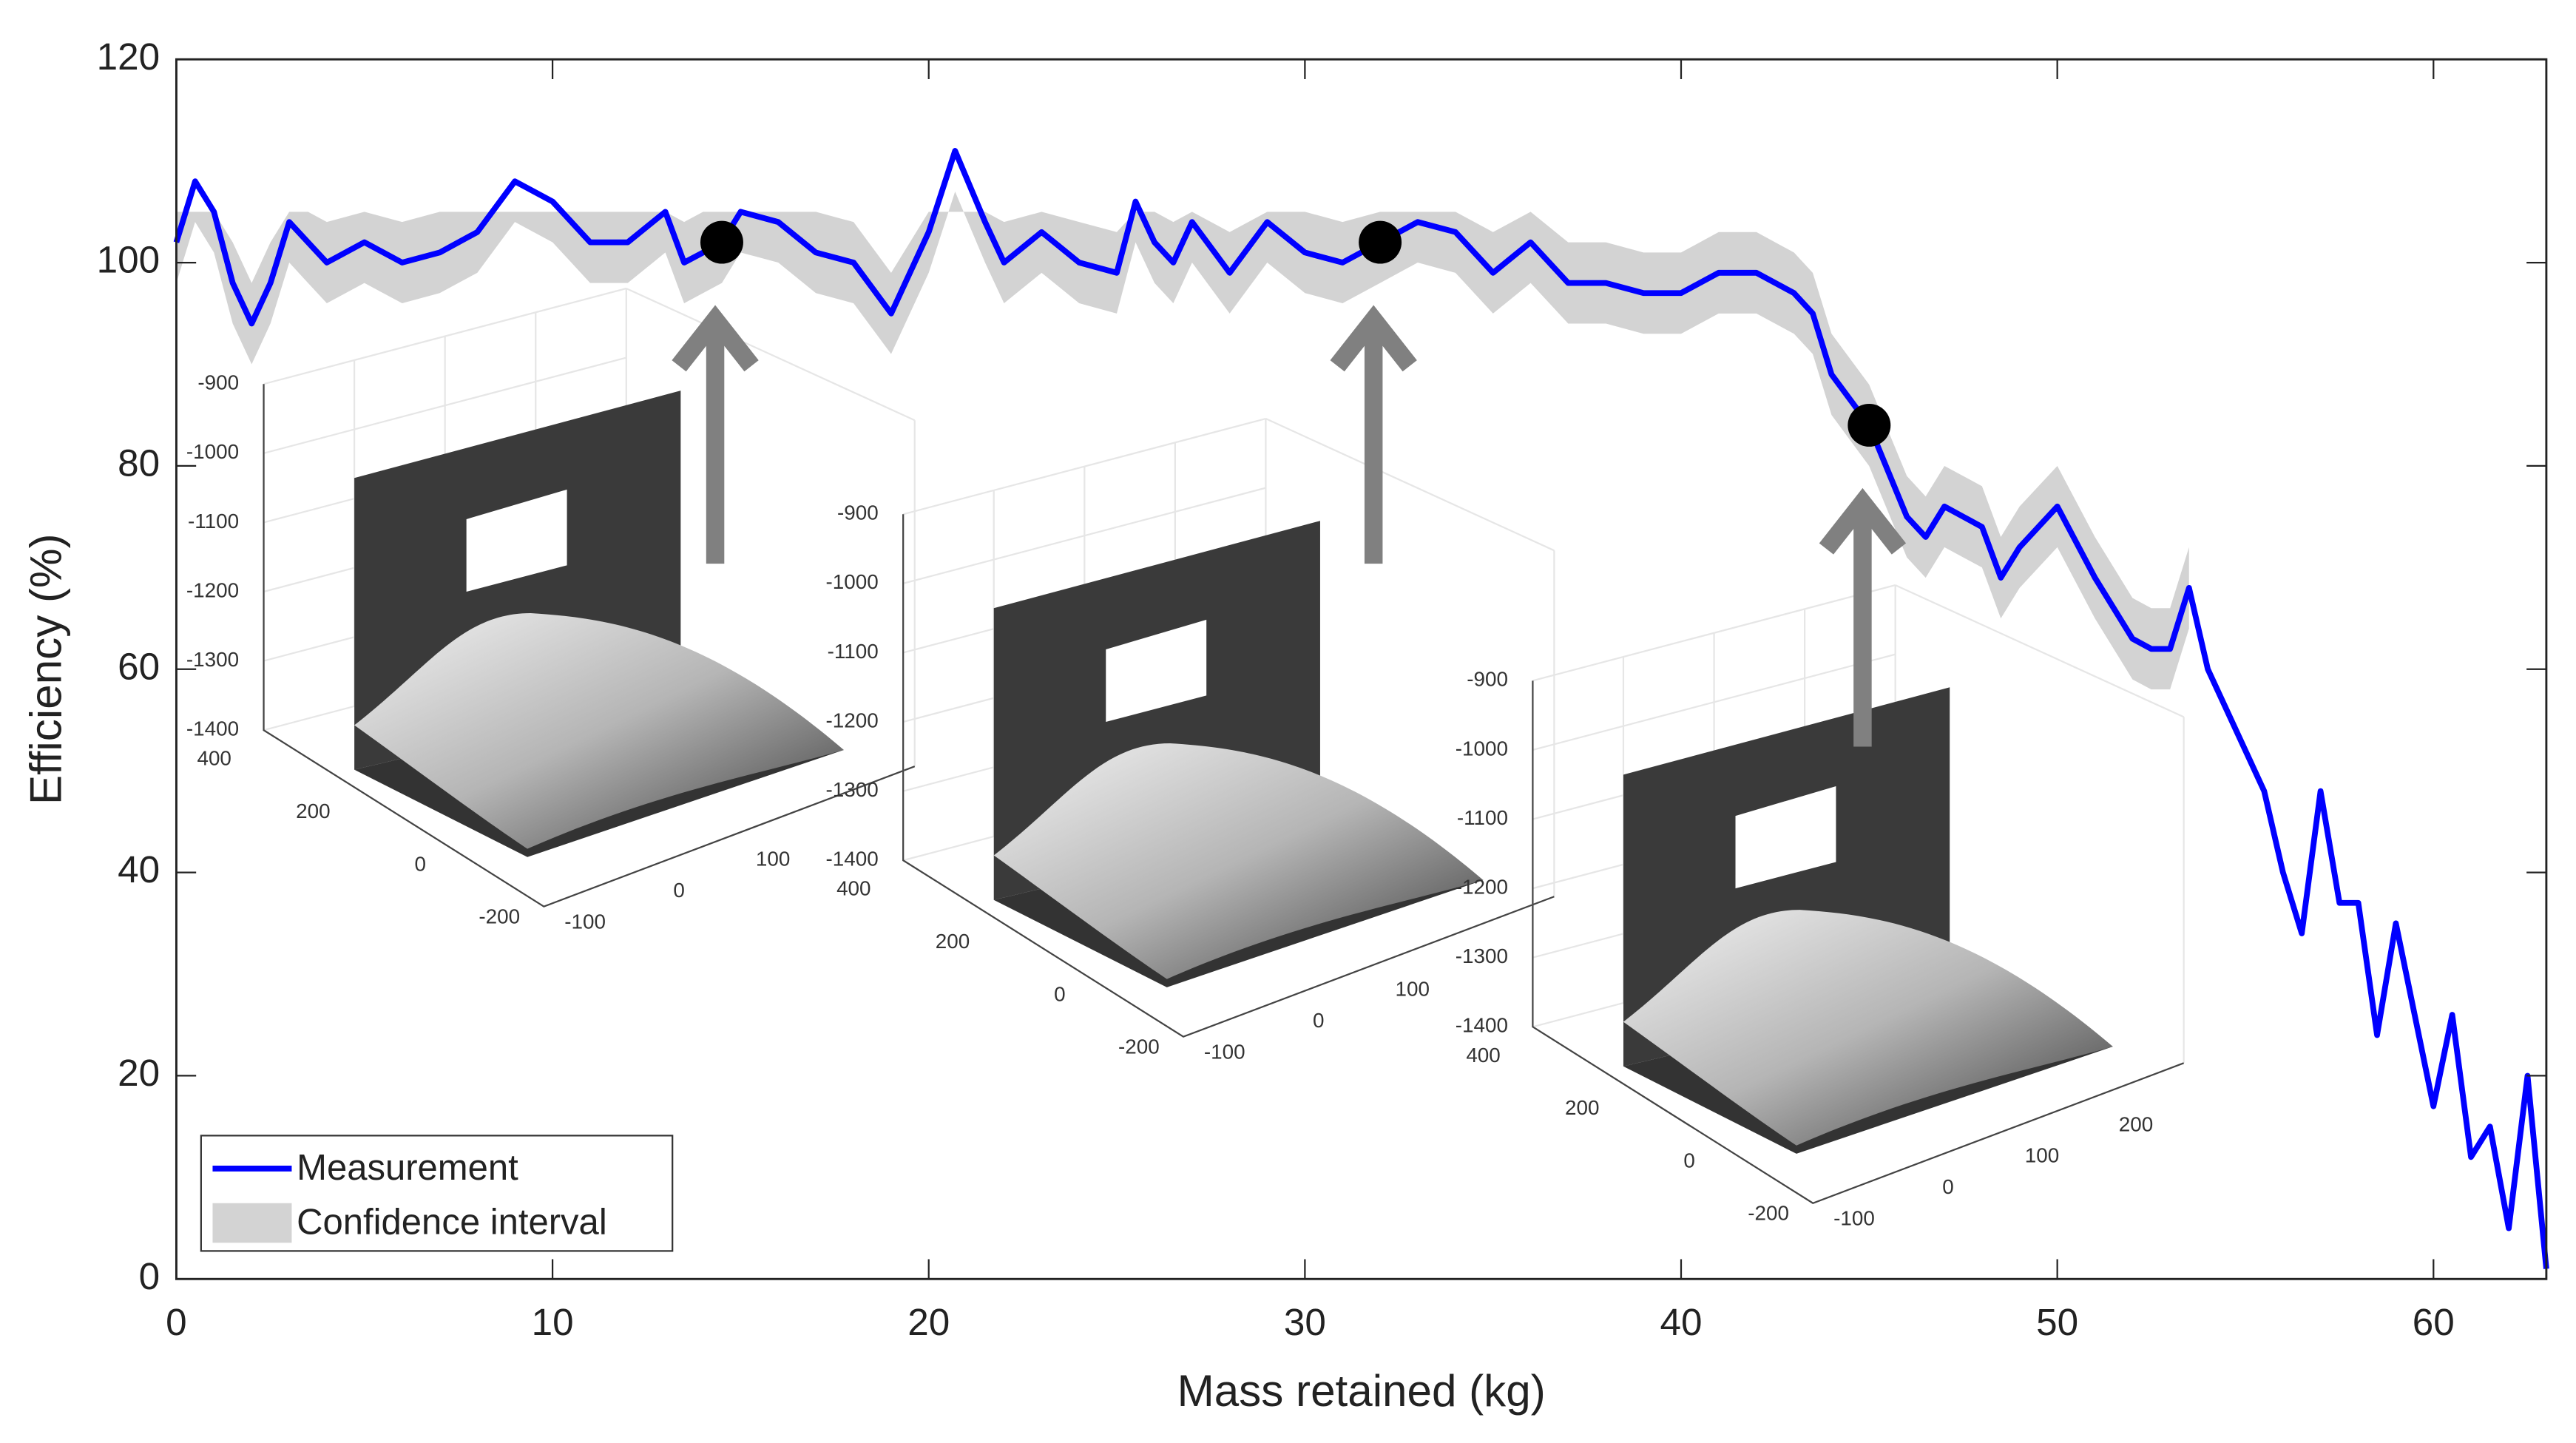 The height and width of the screenshot is (1443, 2576). Describe the element at coordinates (2434, 1322) in the screenshot. I see `x-tick-label: 60` at that location.